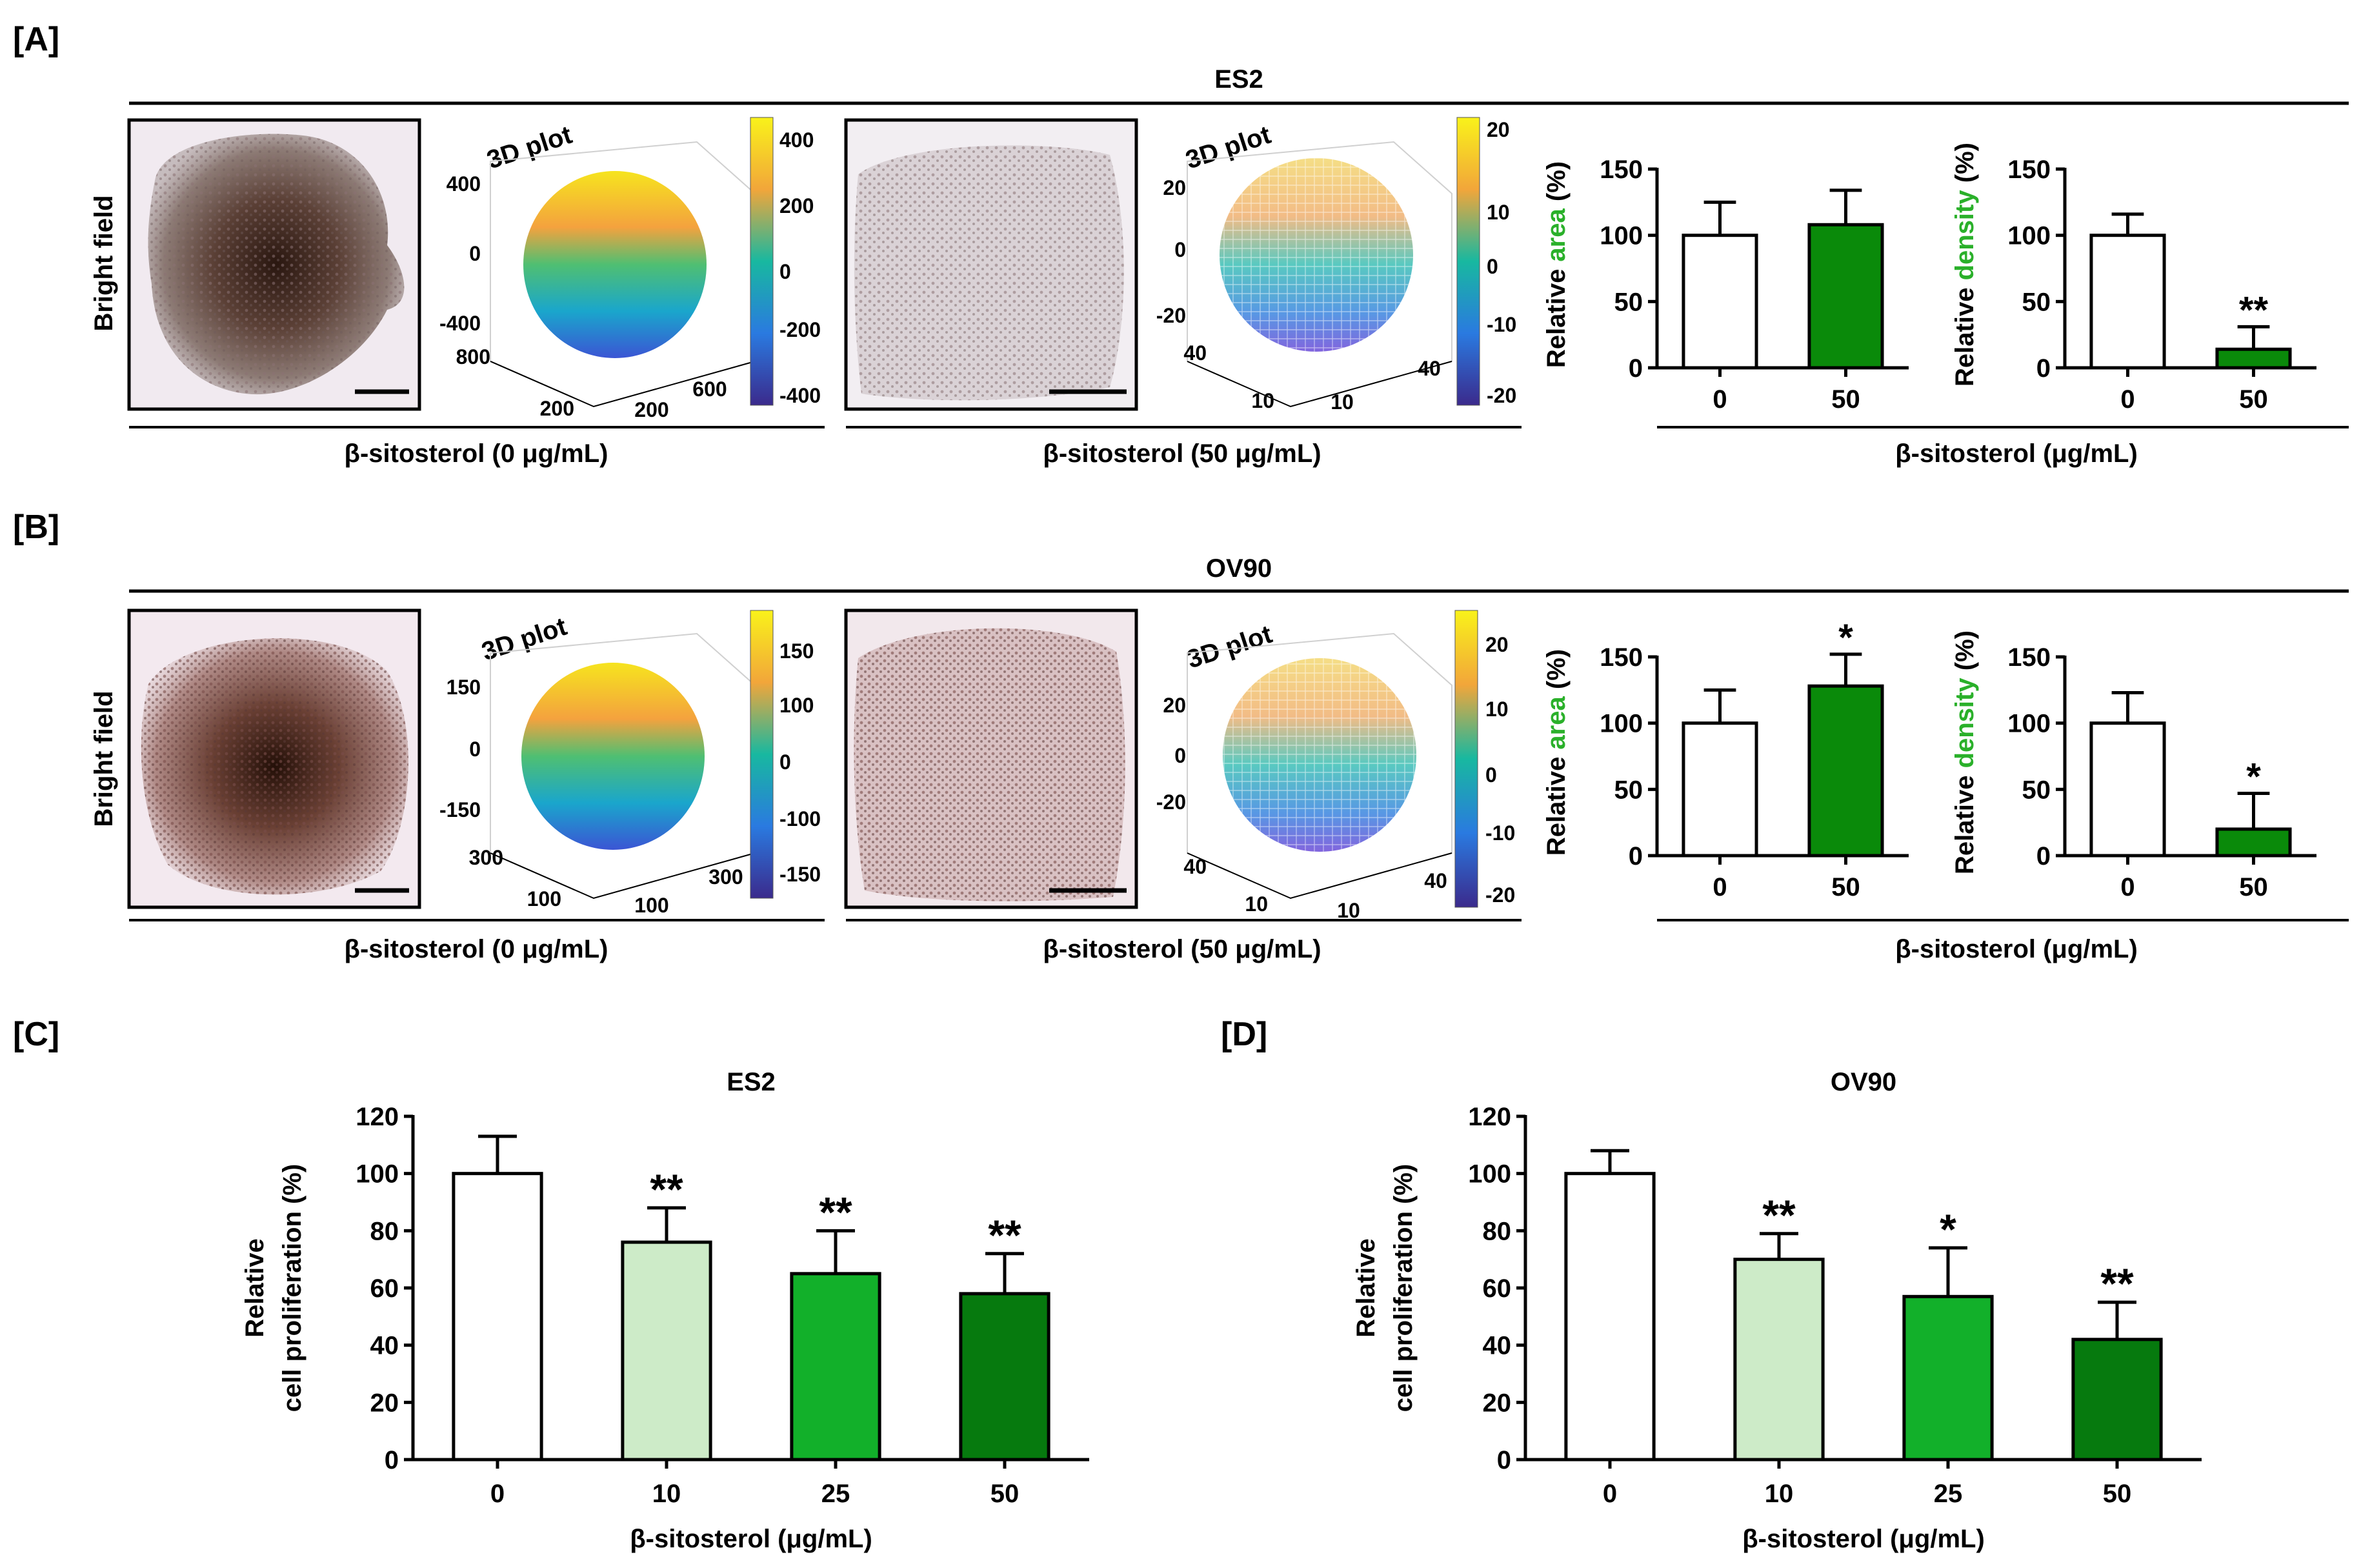 This screenshot has height=1568, width=2361. Describe the element at coordinates (476, 453) in the screenshot. I see `caption-0: β-sitosterol (0 μg/mL)` at that location.